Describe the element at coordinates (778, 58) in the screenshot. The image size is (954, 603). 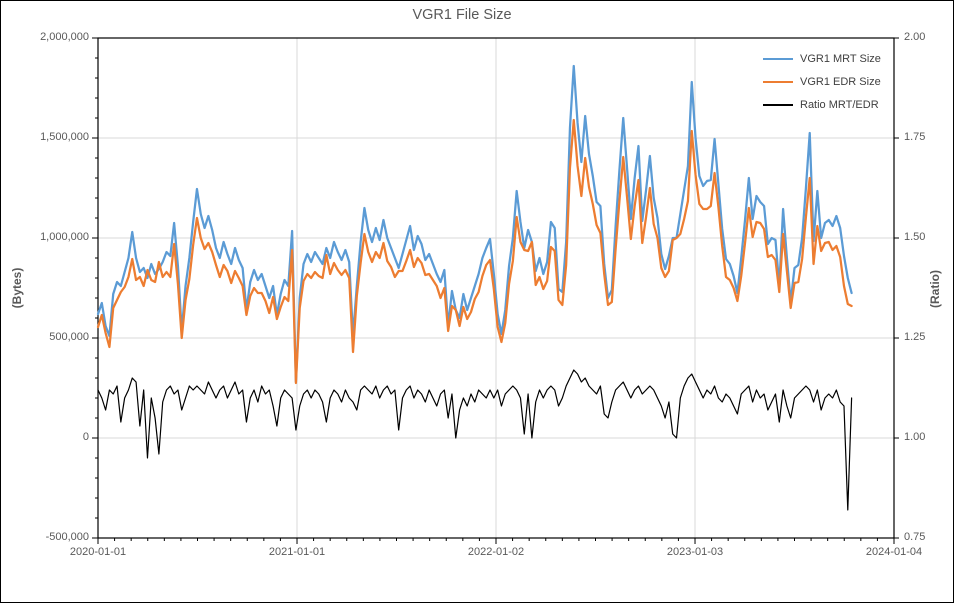
I see `mrt-line-swatch-icon` at that location.